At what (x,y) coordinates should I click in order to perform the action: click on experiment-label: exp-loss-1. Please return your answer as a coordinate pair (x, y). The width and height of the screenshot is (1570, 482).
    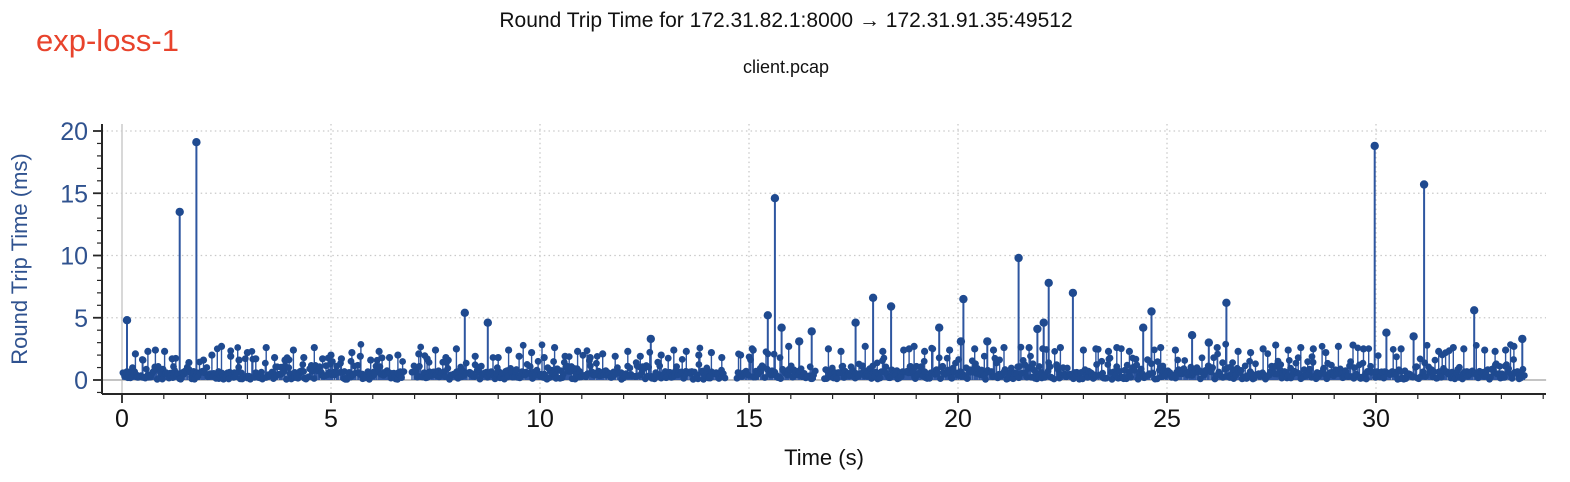
    Looking at the image, I should click on (107, 40).